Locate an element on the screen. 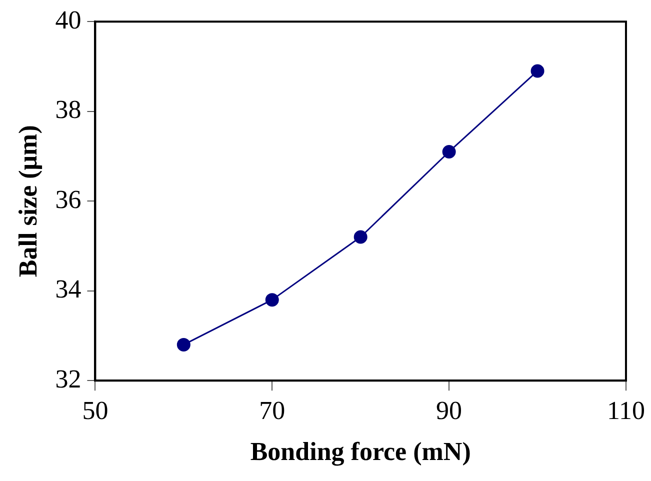 The width and height of the screenshot is (651, 481). x-tick-label: 110 is located at coordinates (626, 411).